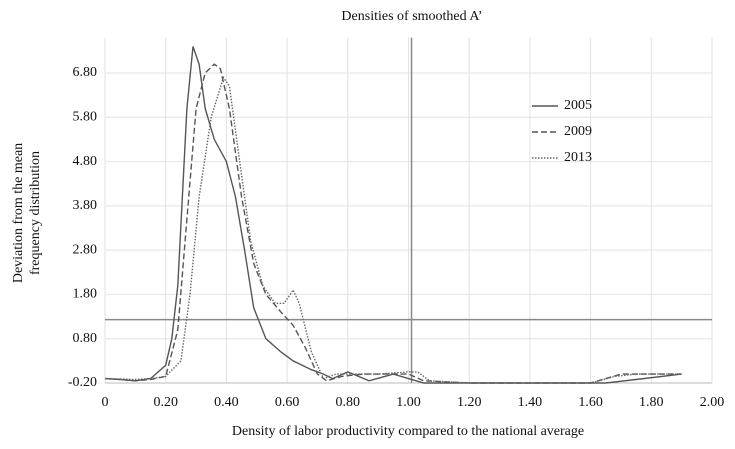  I want to click on x-tick-label: 1.40, so click(530, 402).